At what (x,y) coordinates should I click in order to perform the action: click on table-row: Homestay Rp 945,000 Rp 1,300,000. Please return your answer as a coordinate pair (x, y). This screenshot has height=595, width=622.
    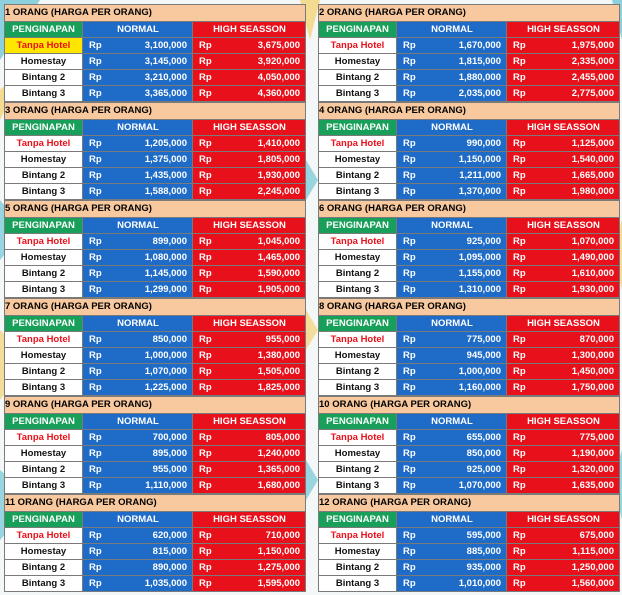
    Looking at the image, I should click on (469, 355).